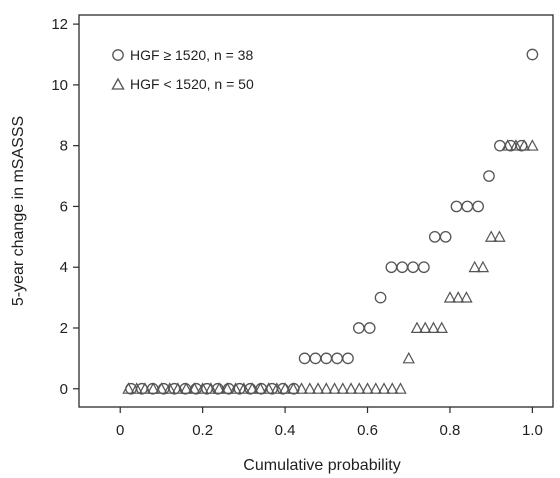 Image resolution: width=560 pixels, height=478 pixels. I want to click on x-tick-label: 0.2, so click(202, 430).